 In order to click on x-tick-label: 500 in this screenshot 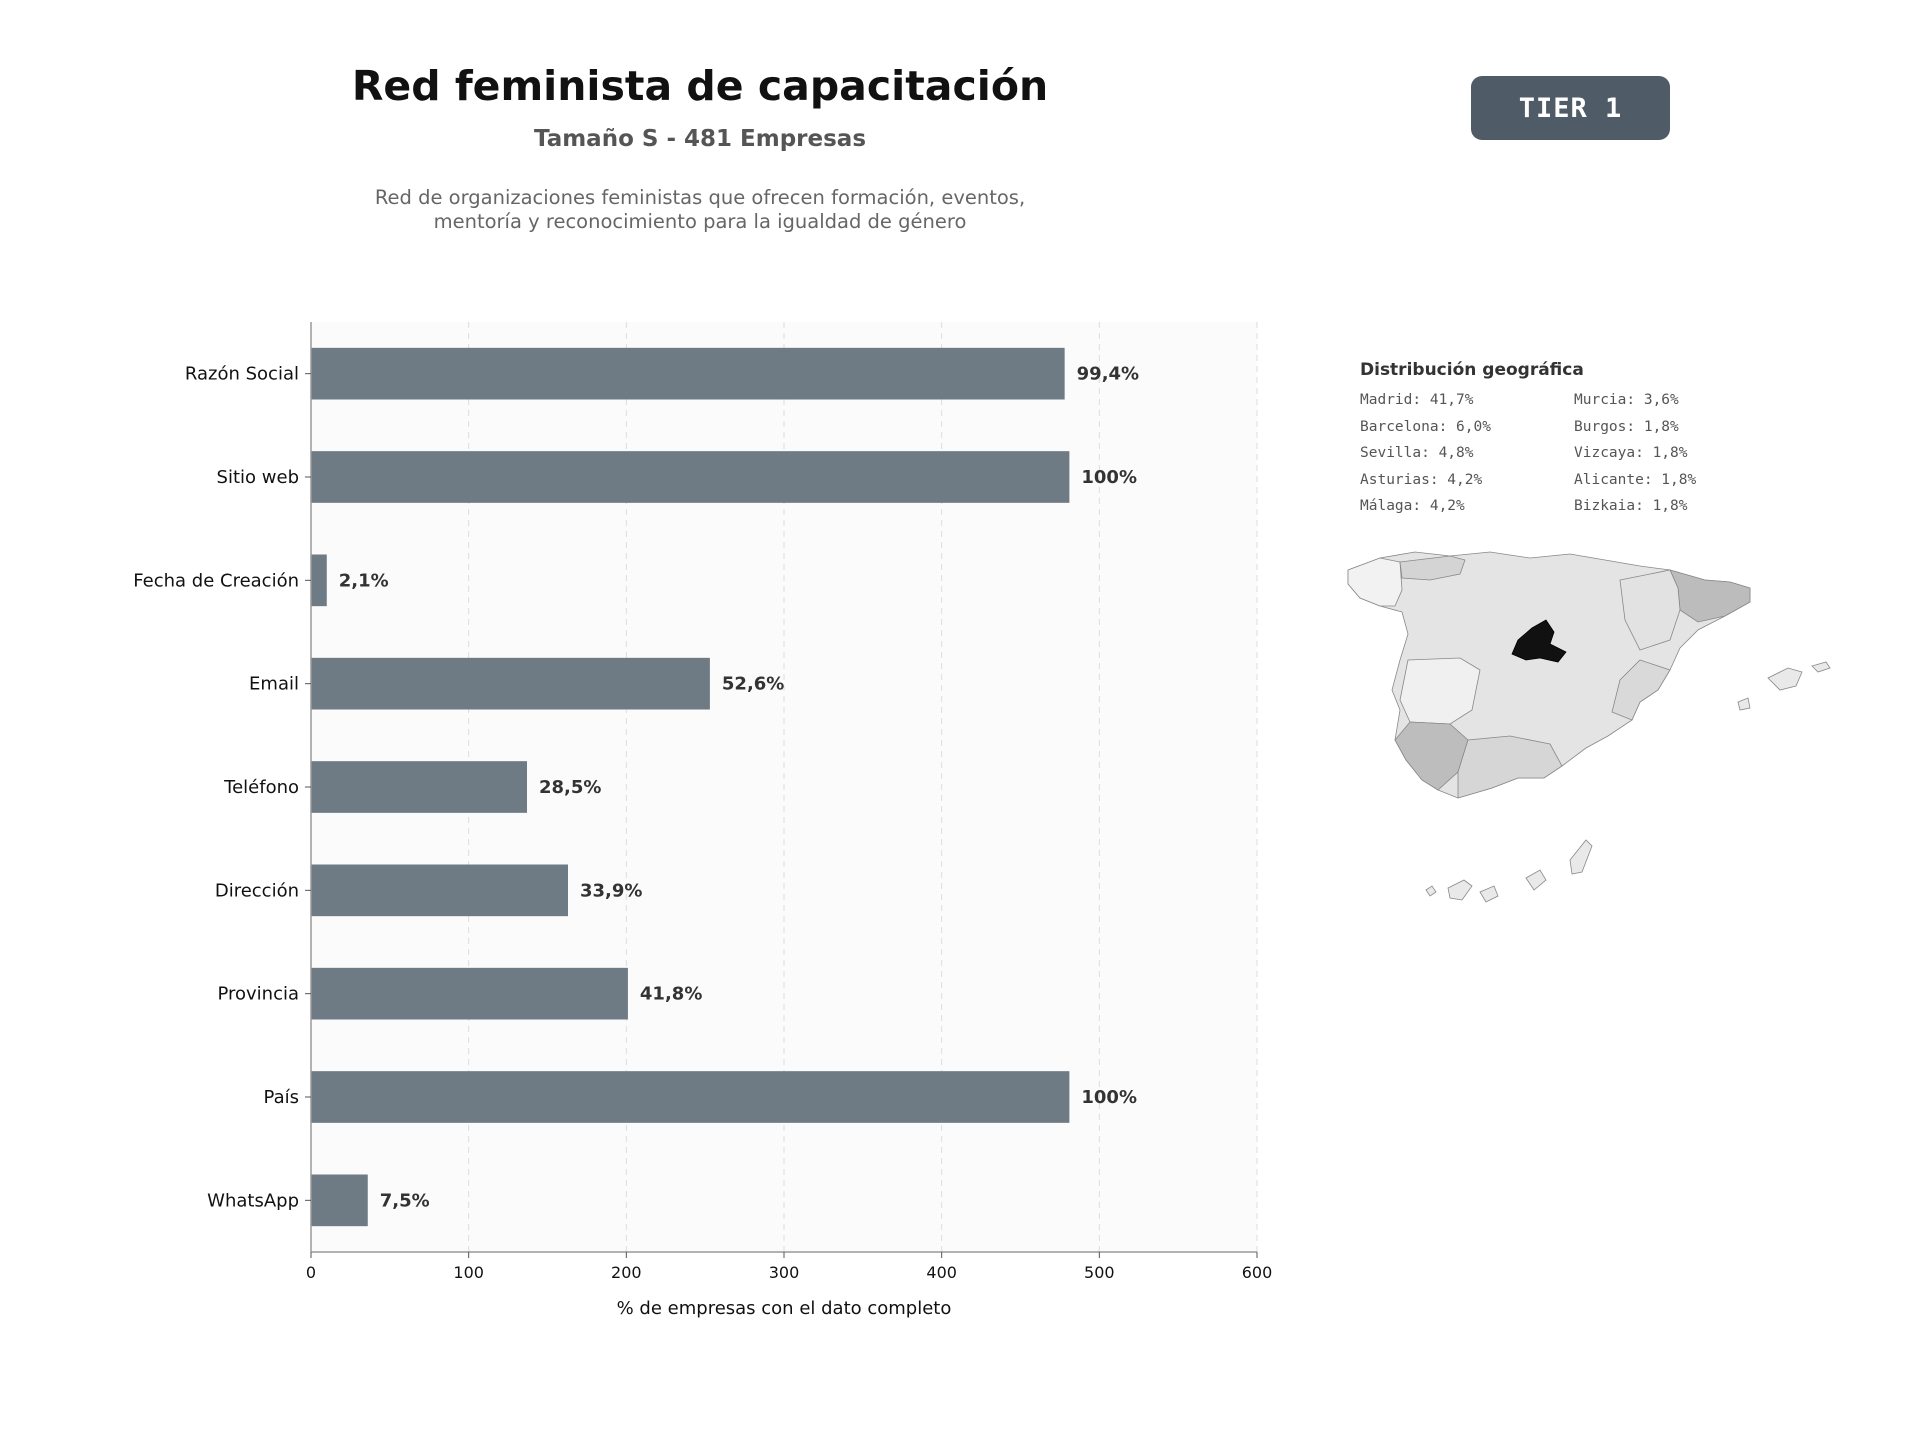, I will do `click(1099, 1272)`.